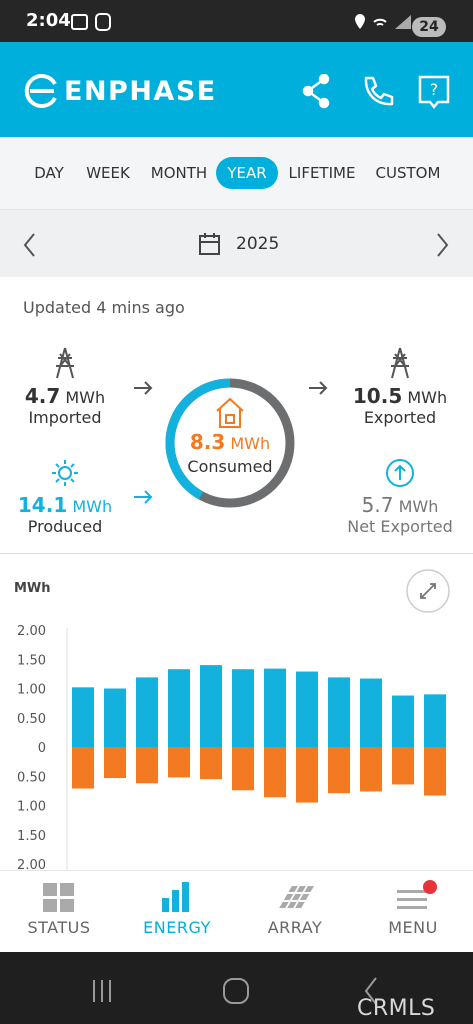  What do you see at coordinates (258, 244) in the screenshot?
I see `date-label: 2025` at bounding box center [258, 244].